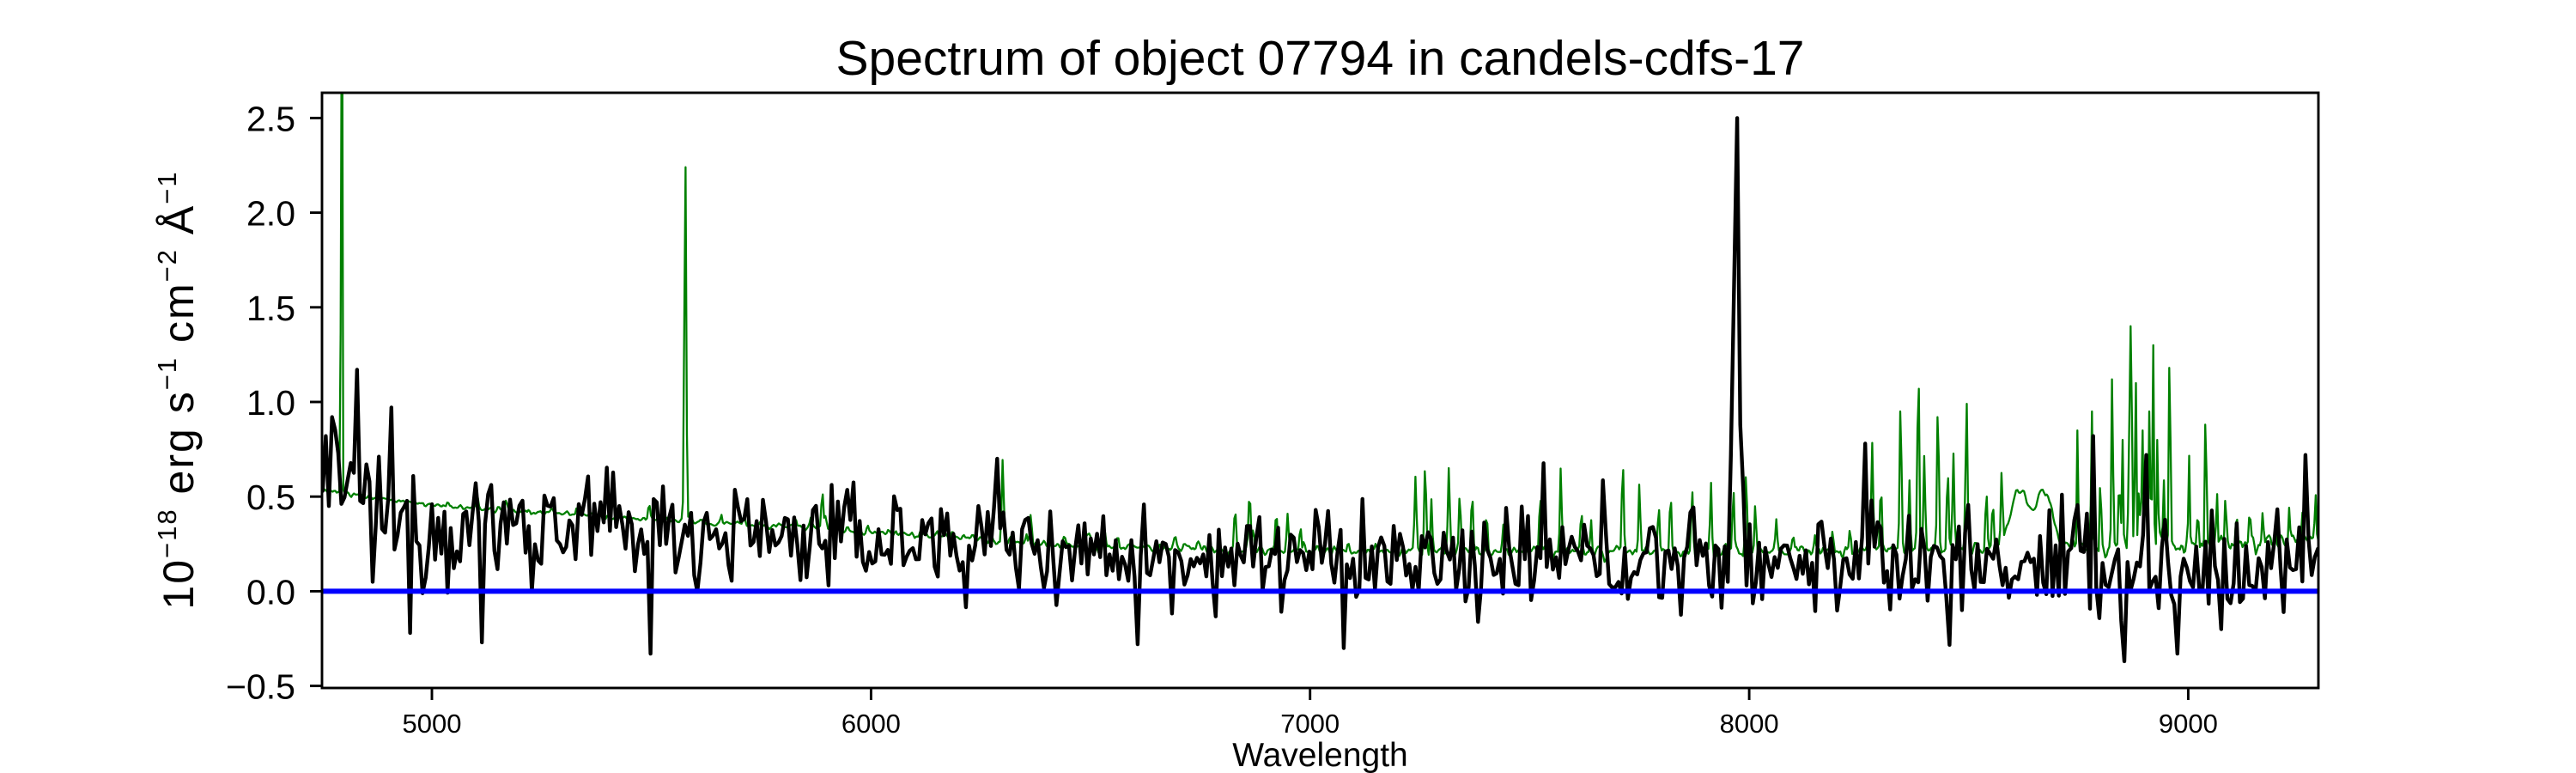 This screenshot has height=773, width=2576. I want to click on svg-text: 7000, so click(1310, 724).